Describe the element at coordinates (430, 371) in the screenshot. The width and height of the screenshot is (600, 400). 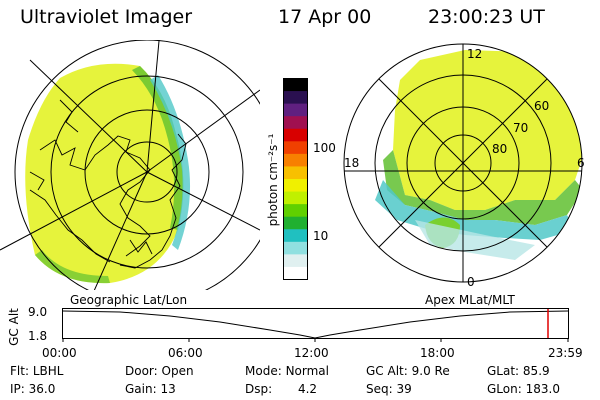
I see `gc-alt-value: 9.0 Re` at that location.